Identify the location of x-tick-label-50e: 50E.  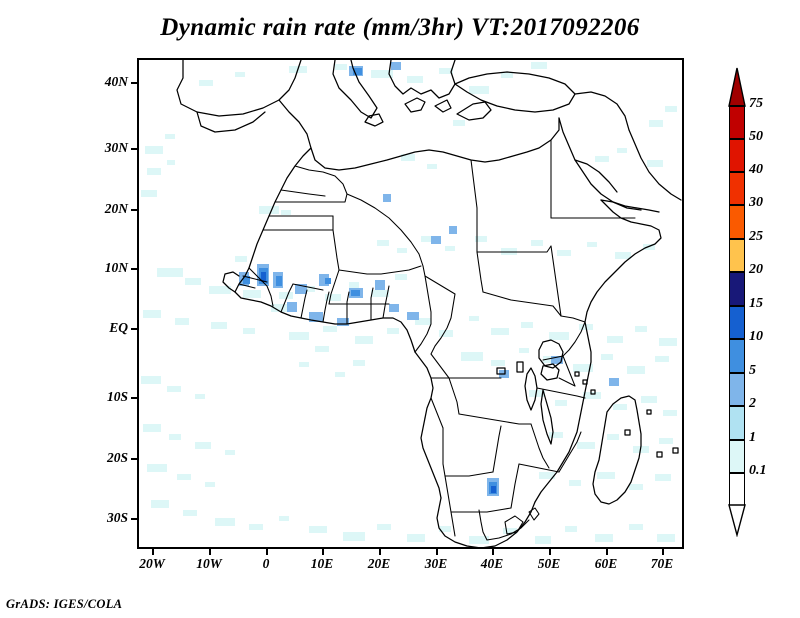
(549, 563).